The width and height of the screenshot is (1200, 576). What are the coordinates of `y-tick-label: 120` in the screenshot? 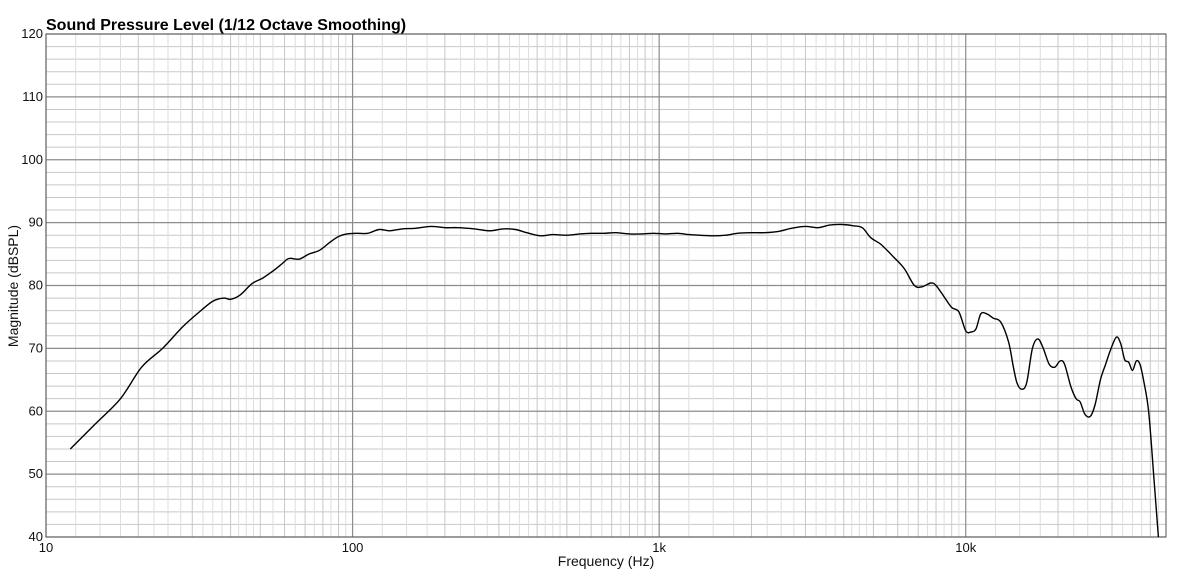 It's located at (32, 33).